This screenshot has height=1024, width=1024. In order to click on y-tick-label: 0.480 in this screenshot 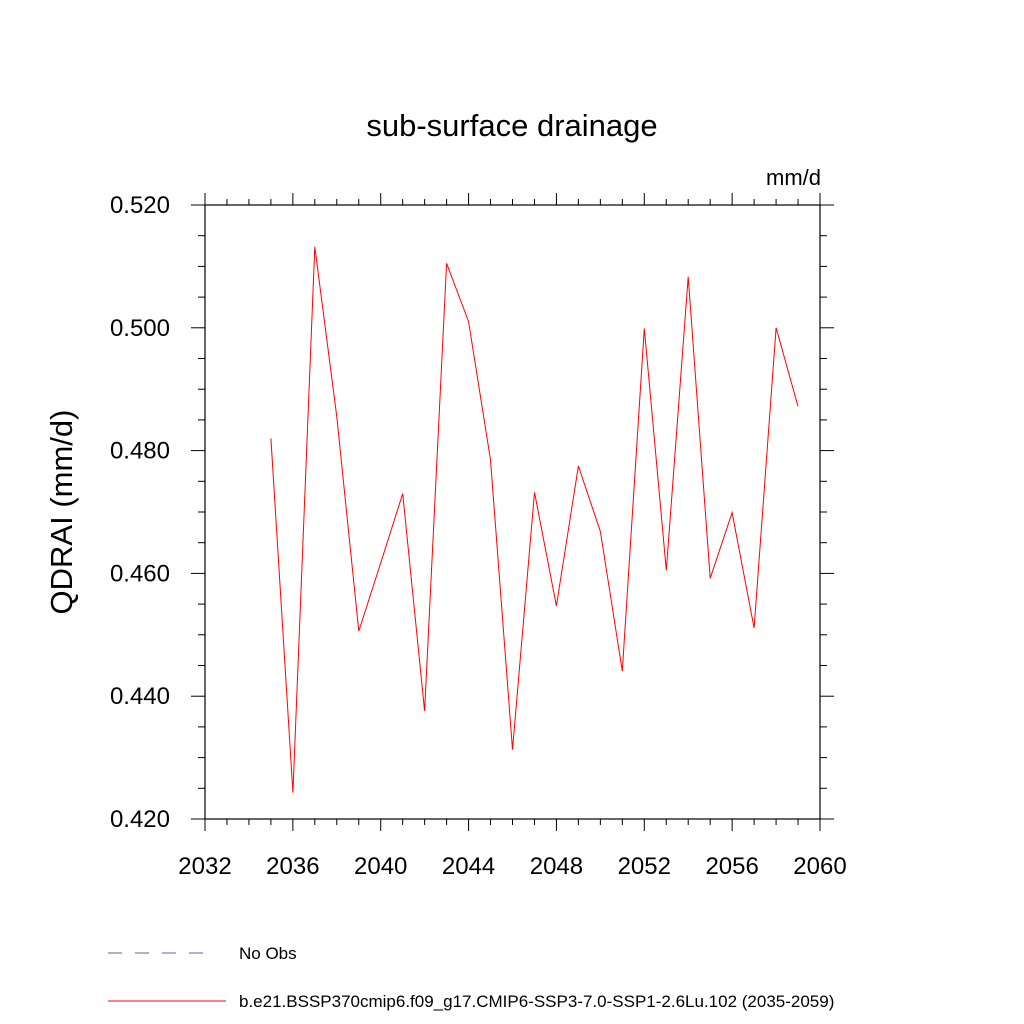, I will do `click(140, 451)`.